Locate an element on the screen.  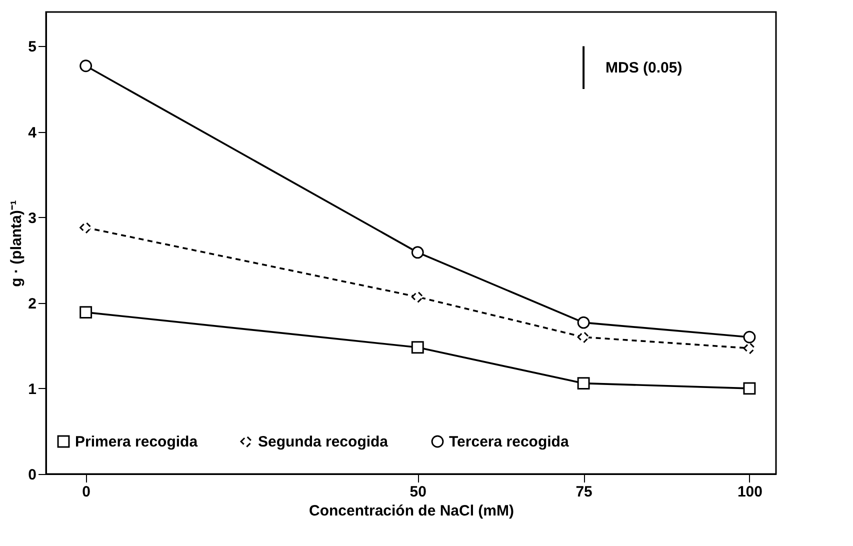
x-tick-label: 75 is located at coordinates (584, 492).